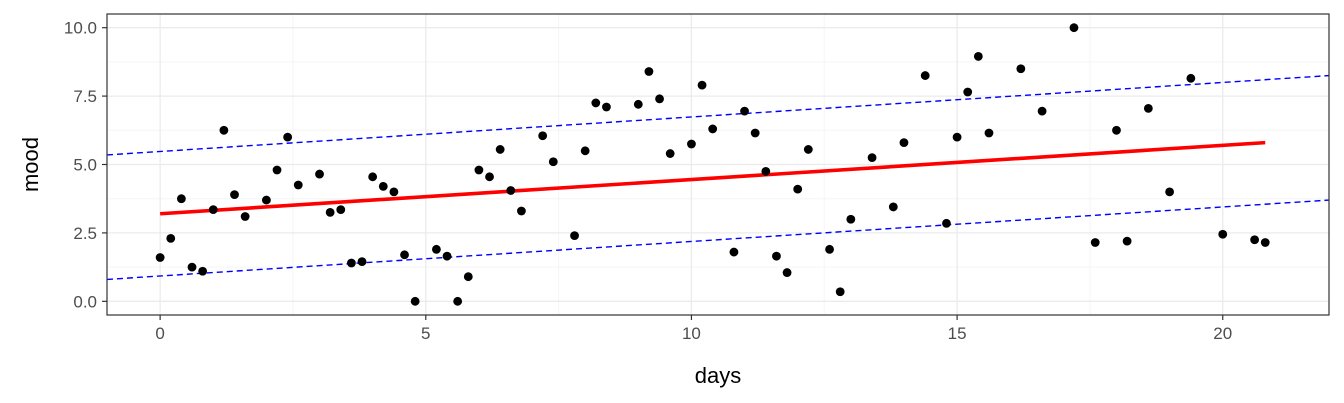  I want to click on x-tick-label: 20, so click(1222, 333).